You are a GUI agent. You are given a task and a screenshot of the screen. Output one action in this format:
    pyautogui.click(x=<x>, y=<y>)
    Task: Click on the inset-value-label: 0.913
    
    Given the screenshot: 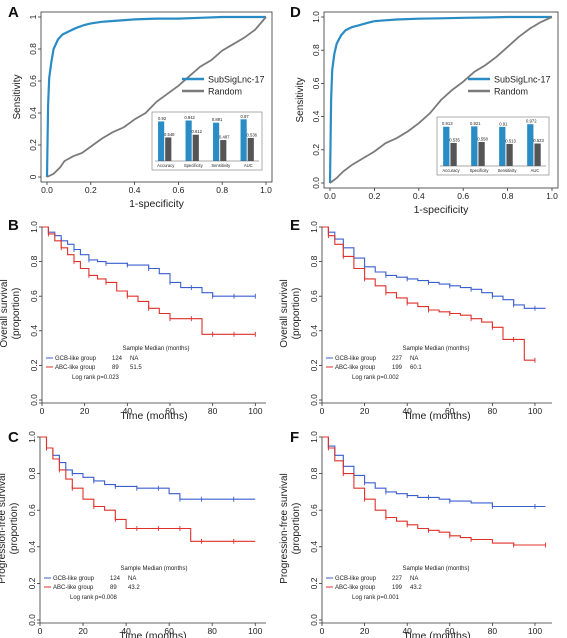 What is the action you would take?
    pyautogui.click(x=447, y=123)
    